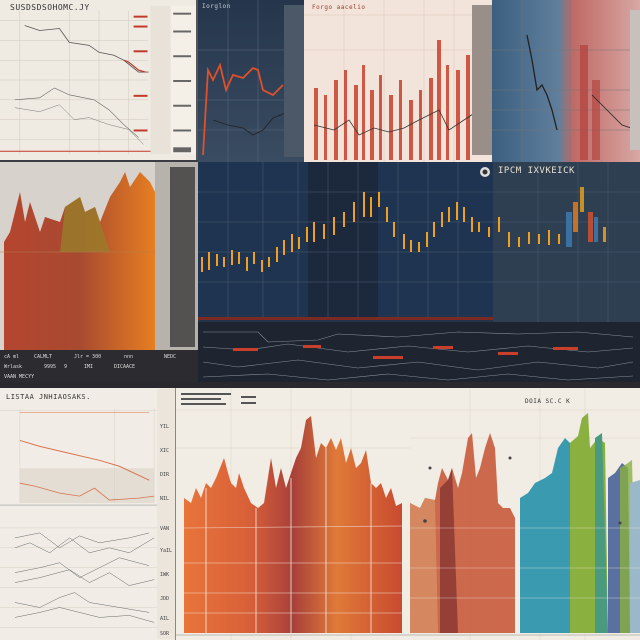 The width and height of the screenshot is (640, 640). I want to click on panel-area-chart-3: DOIA SC.C K, so click(525, 514).